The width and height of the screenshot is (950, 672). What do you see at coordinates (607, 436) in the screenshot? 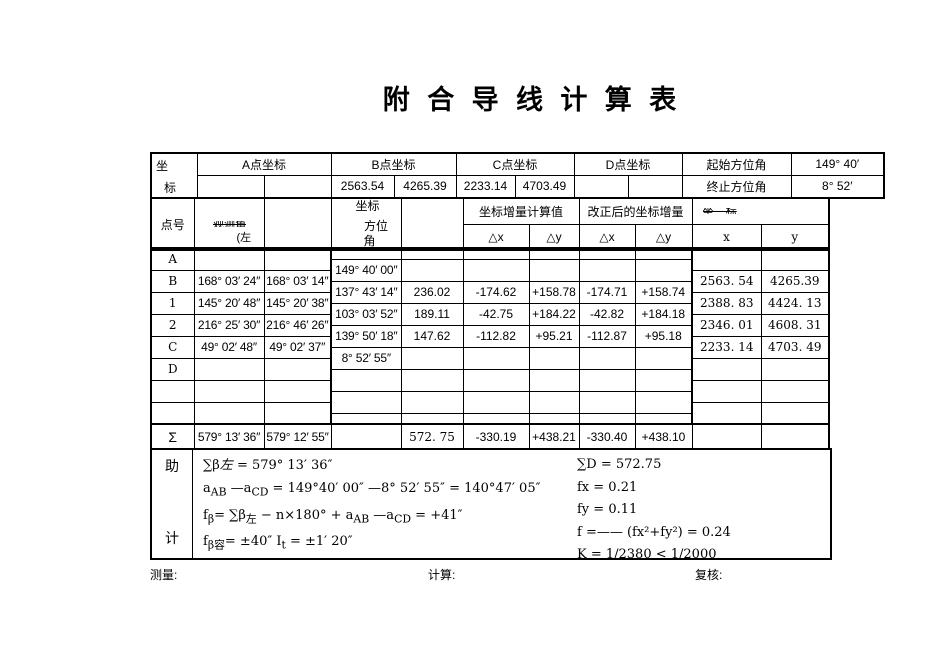
I see `sum-corrected-delta-x-cell: -330.40` at bounding box center [607, 436].